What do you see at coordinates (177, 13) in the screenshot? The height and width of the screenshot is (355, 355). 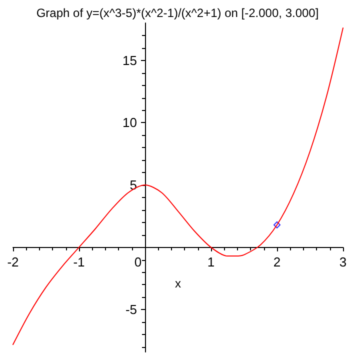 I see `chart-title: Graph of y=(x^3-5)*(x^2-1)/(x^2+1) on [-2.000, 3.000]` at bounding box center [177, 13].